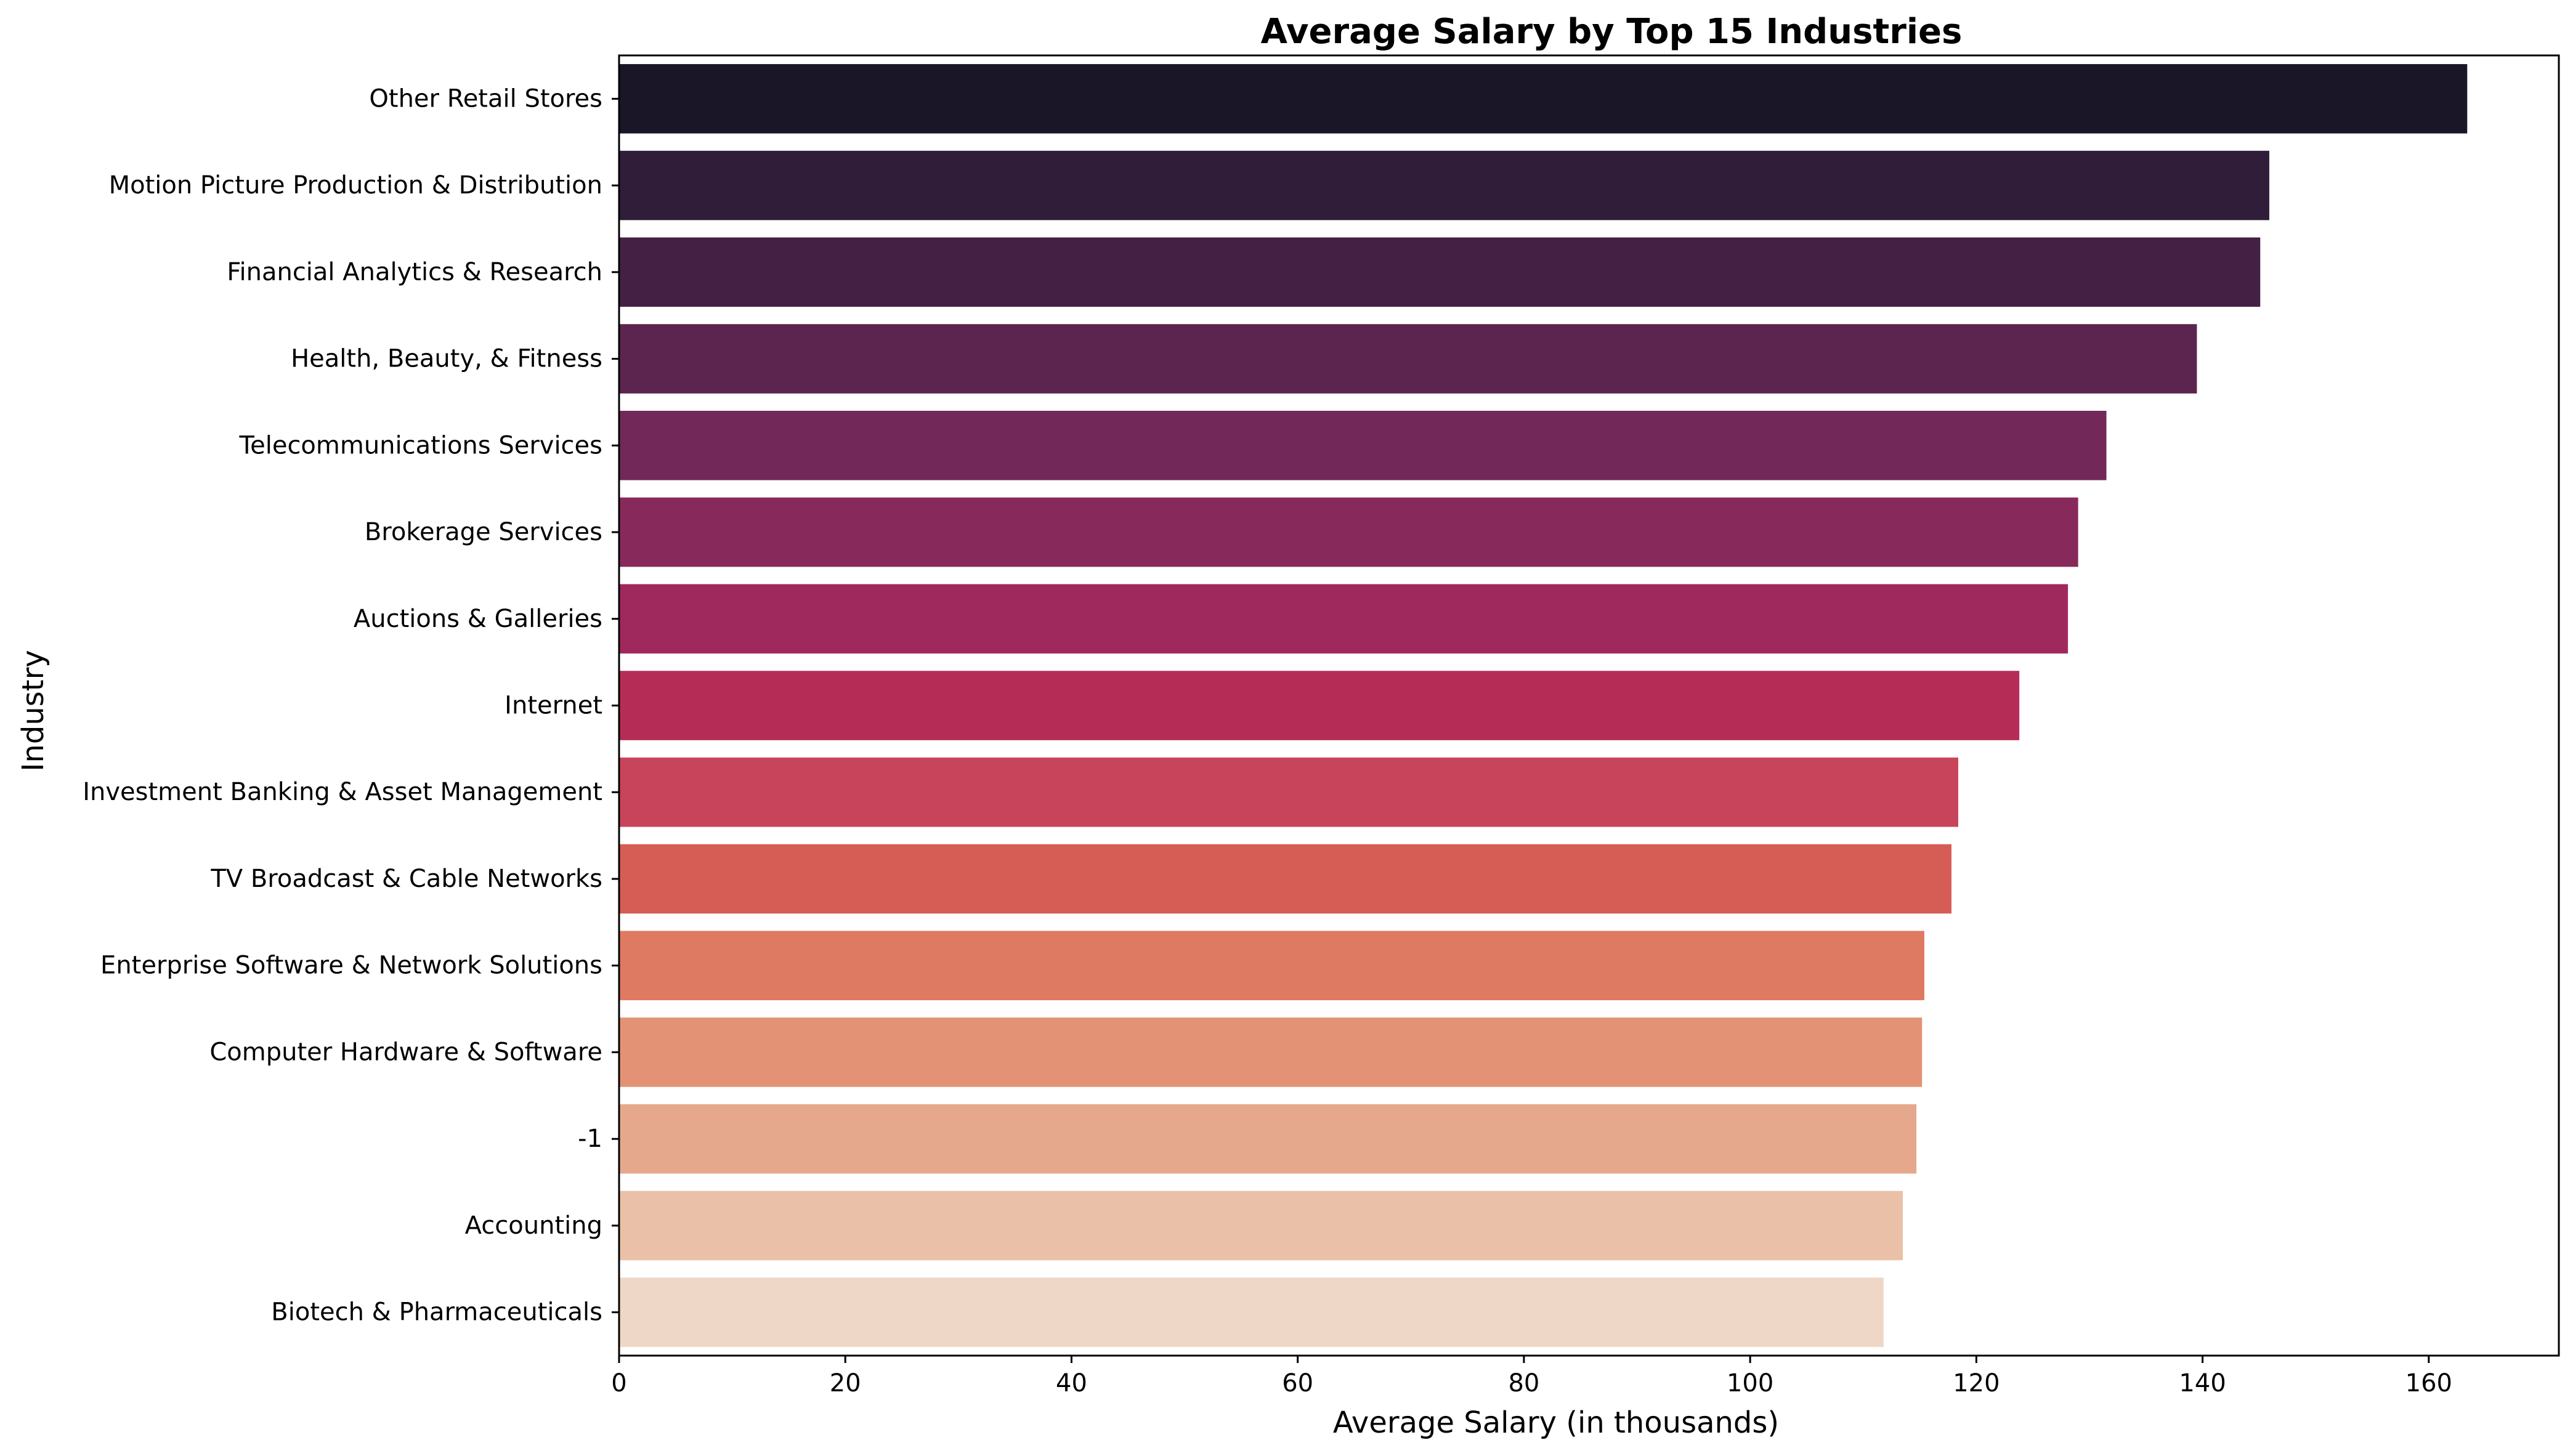 The height and width of the screenshot is (1456, 2565). I want to click on x-tick-labels: 0 20 40 60 80 100 120 140 160, so click(1531, 1377).